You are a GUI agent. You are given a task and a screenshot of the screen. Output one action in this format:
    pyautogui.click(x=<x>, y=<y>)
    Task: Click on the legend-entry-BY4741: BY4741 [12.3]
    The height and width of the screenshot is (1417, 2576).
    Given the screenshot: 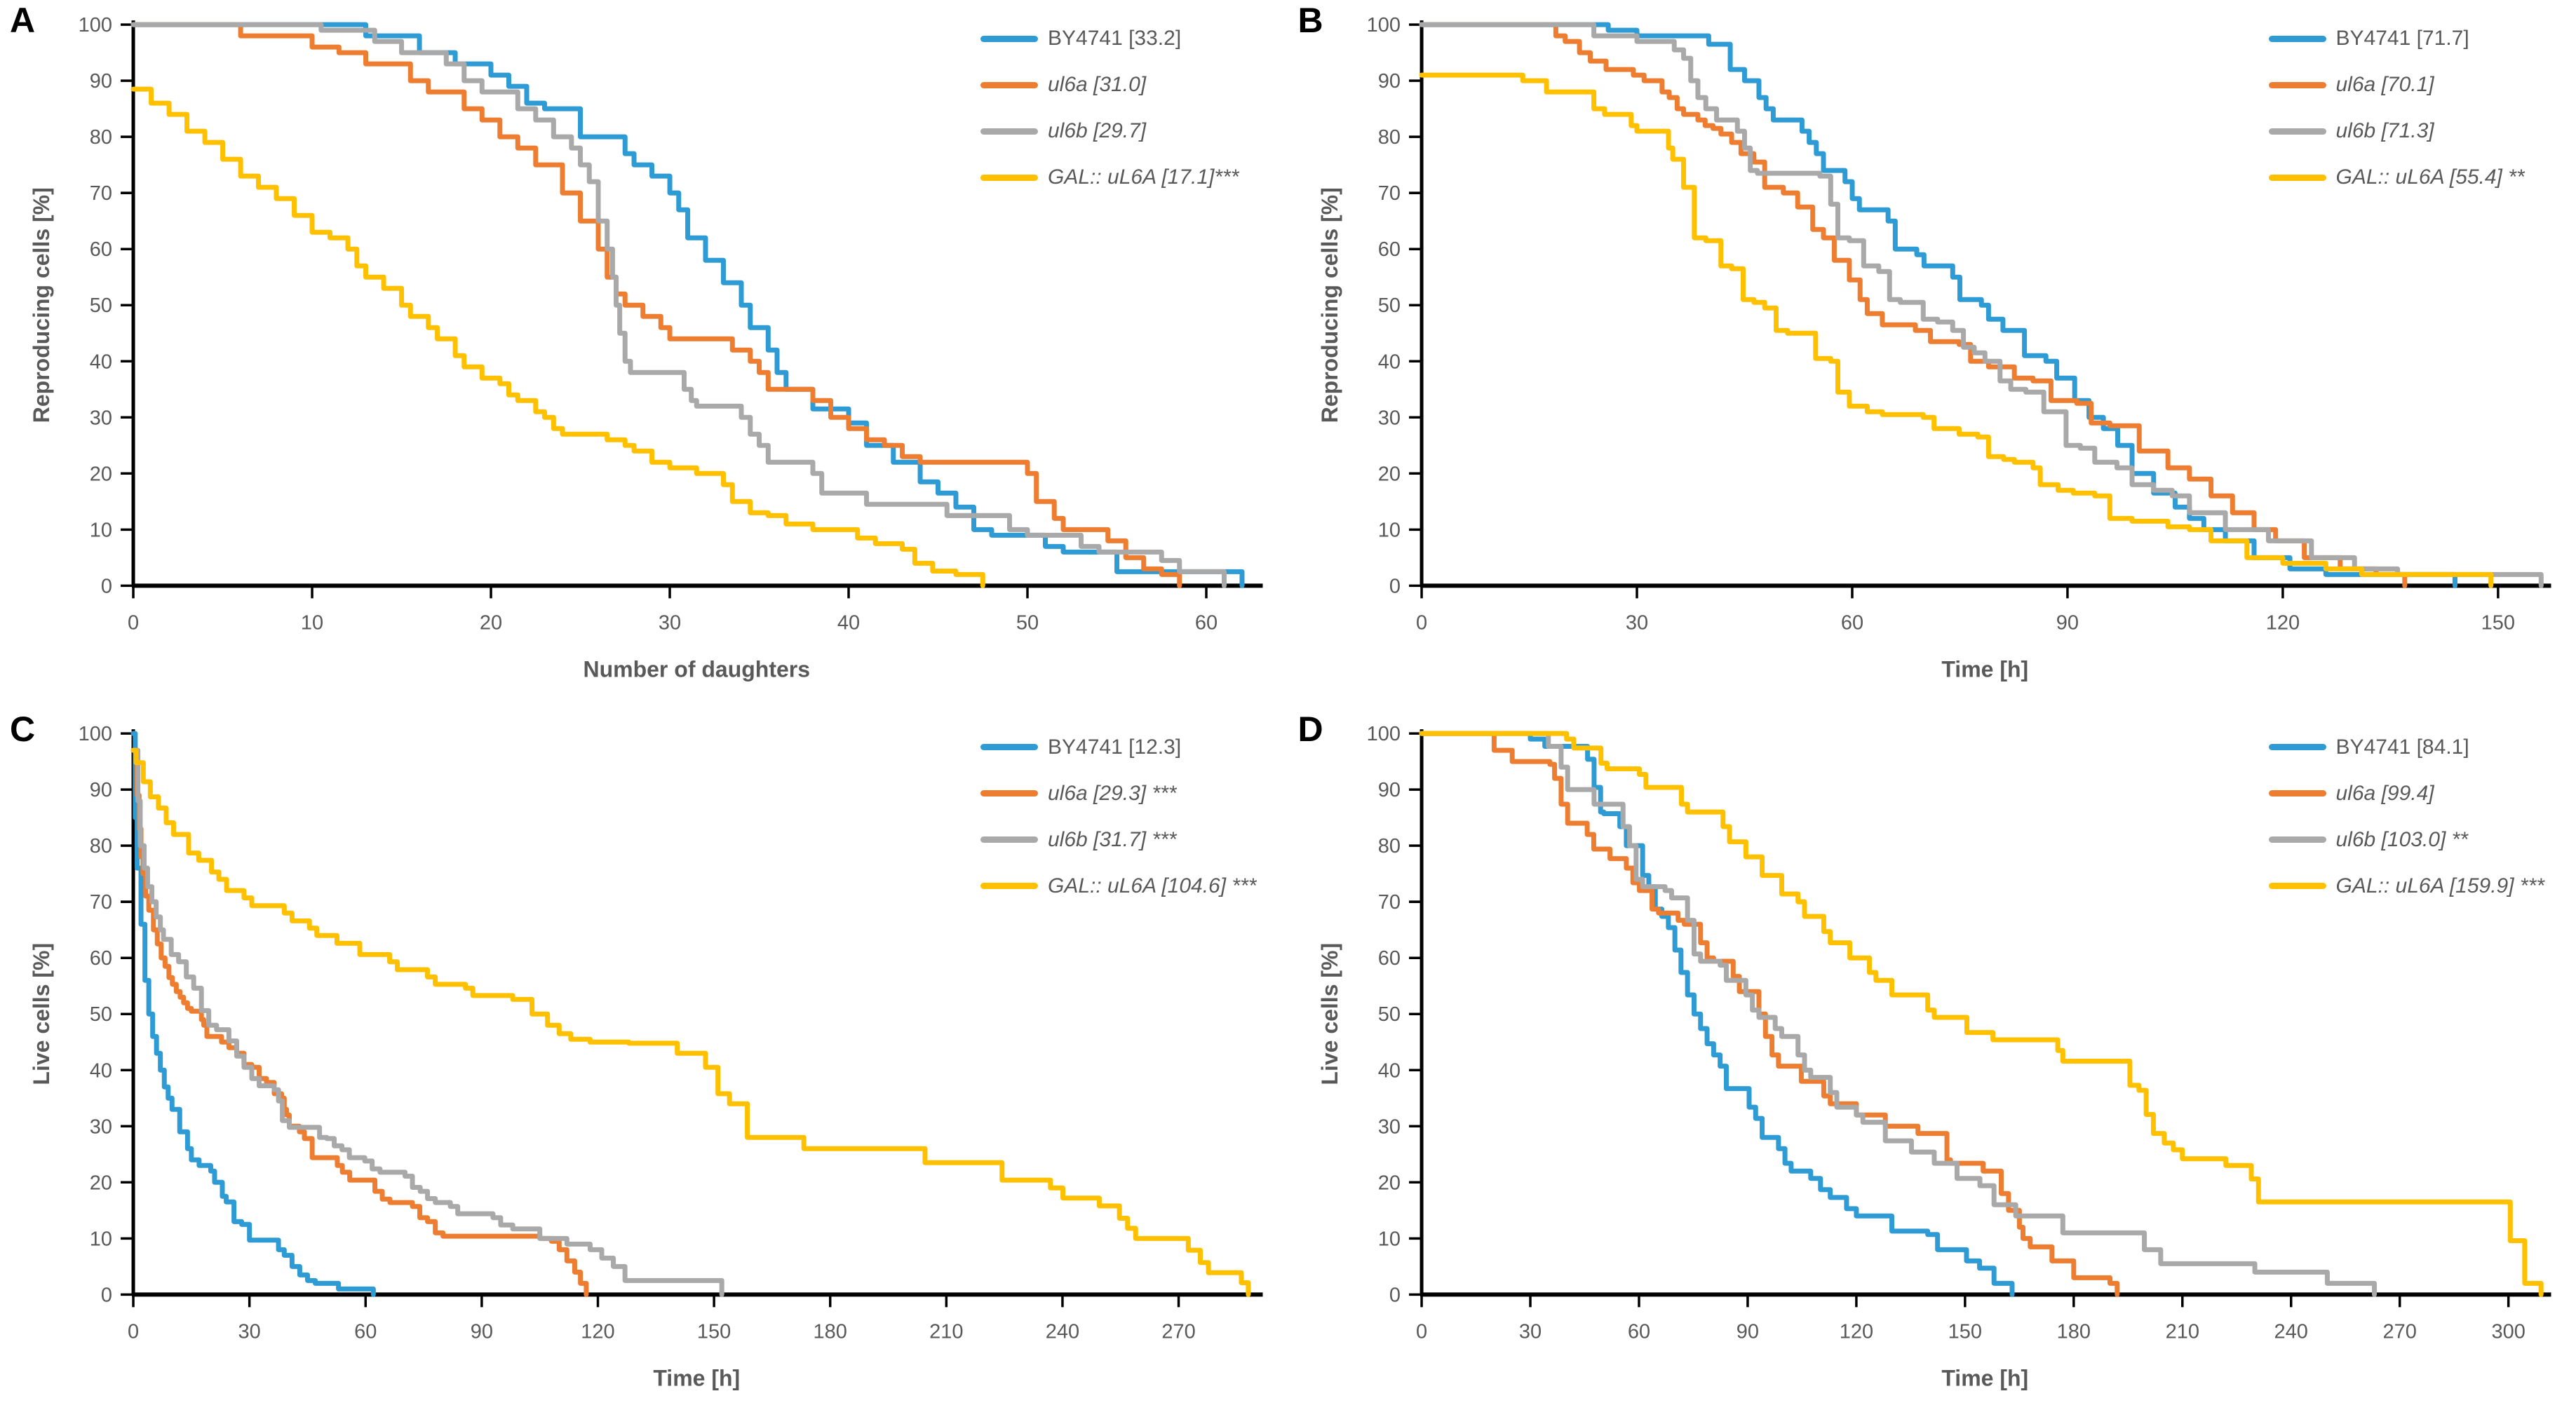 What is the action you would take?
    pyautogui.click(x=1118, y=747)
    